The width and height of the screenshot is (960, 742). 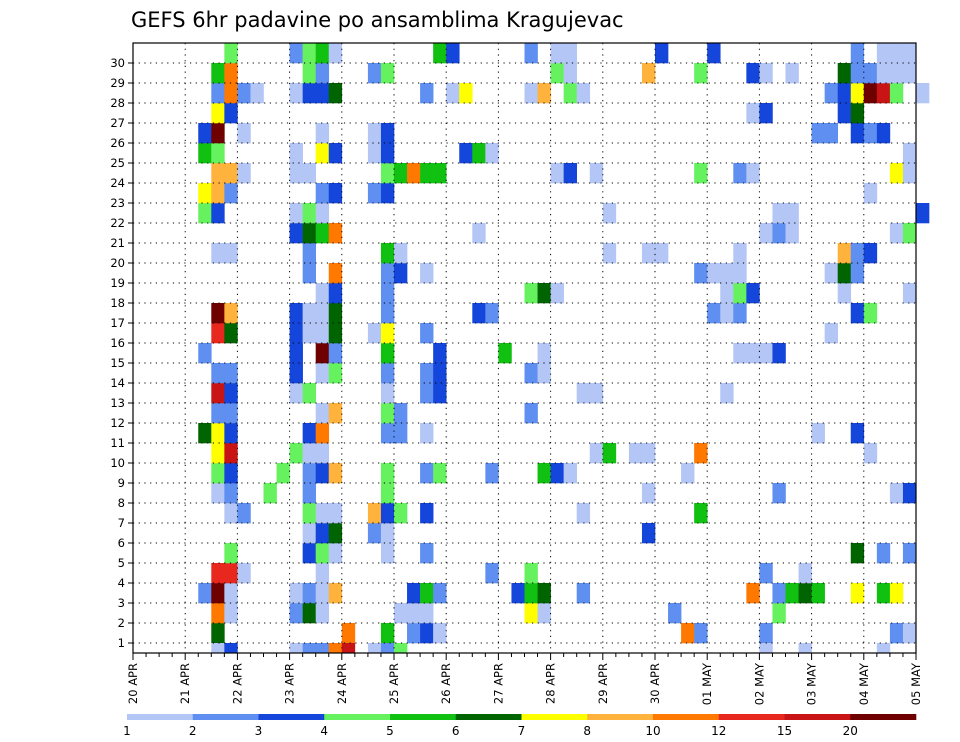 What do you see at coordinates (121, 523) in the screenshot?
I see `y-tick-label: 7` at bounding box center [121, 523].